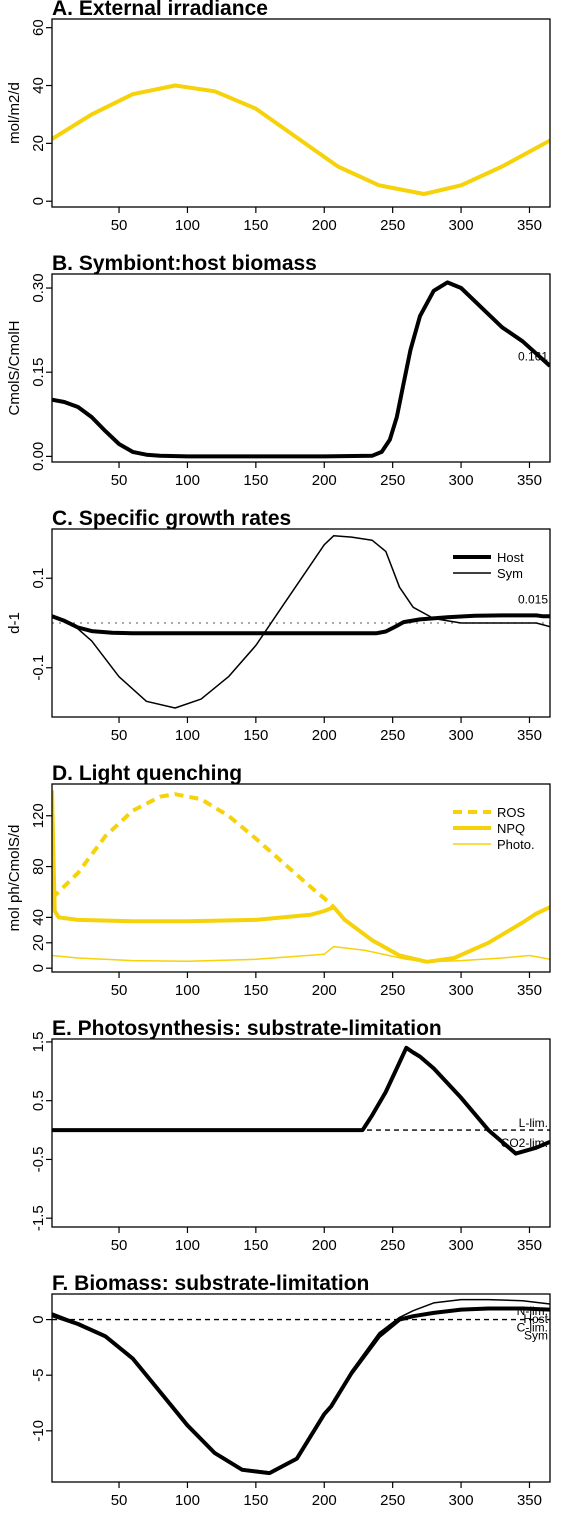 Image resolution: width=576 pixels, height=1536 pixels. Describe the element at coordinates (524, 1143) in the screenshot. I see `annotation-label: CO2-lim.` at that location.